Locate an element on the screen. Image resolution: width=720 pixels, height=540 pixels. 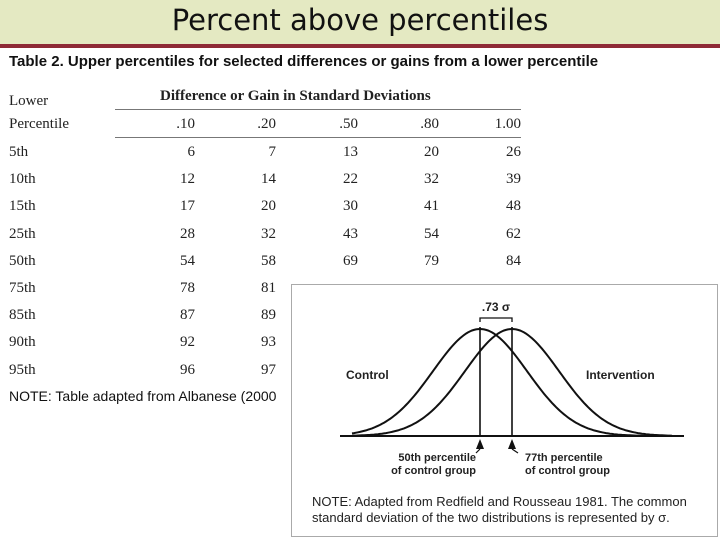
title-bar is located at coordinates (360, 22).